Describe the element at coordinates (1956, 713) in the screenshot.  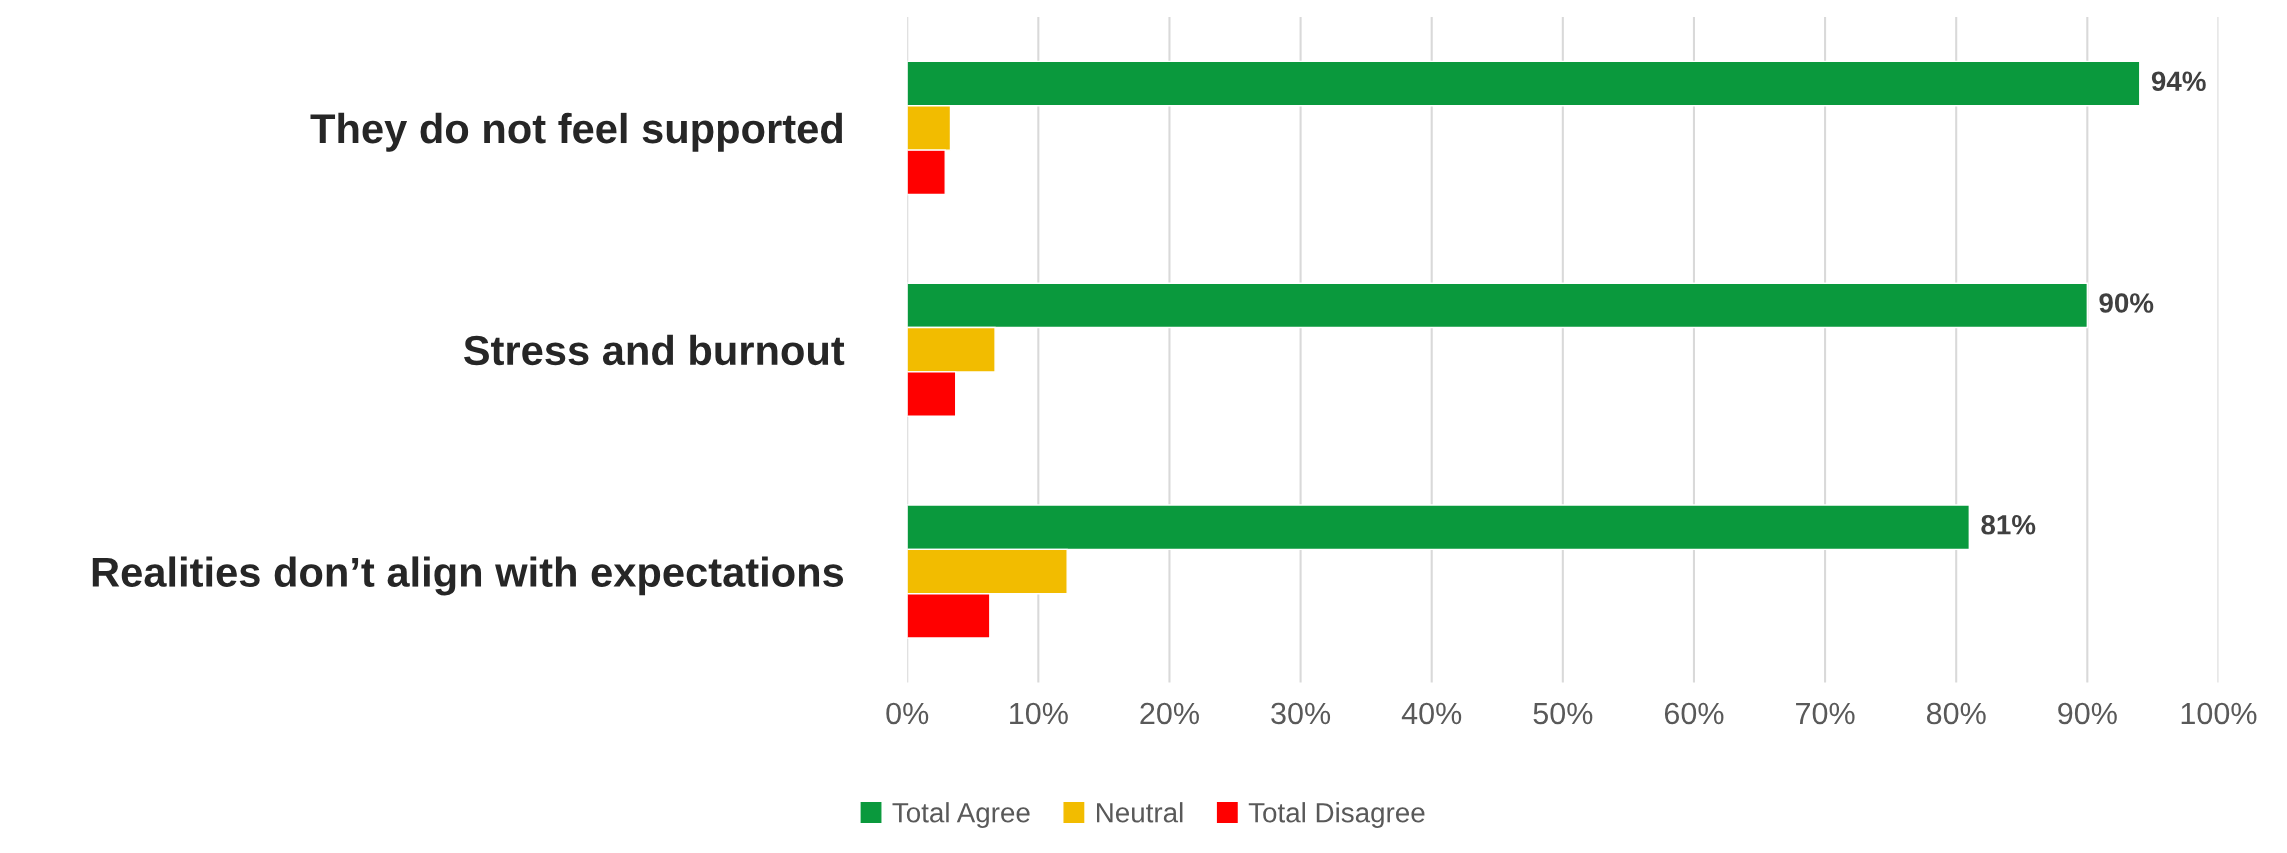
I see `x-tick-label: 80%` at that location.